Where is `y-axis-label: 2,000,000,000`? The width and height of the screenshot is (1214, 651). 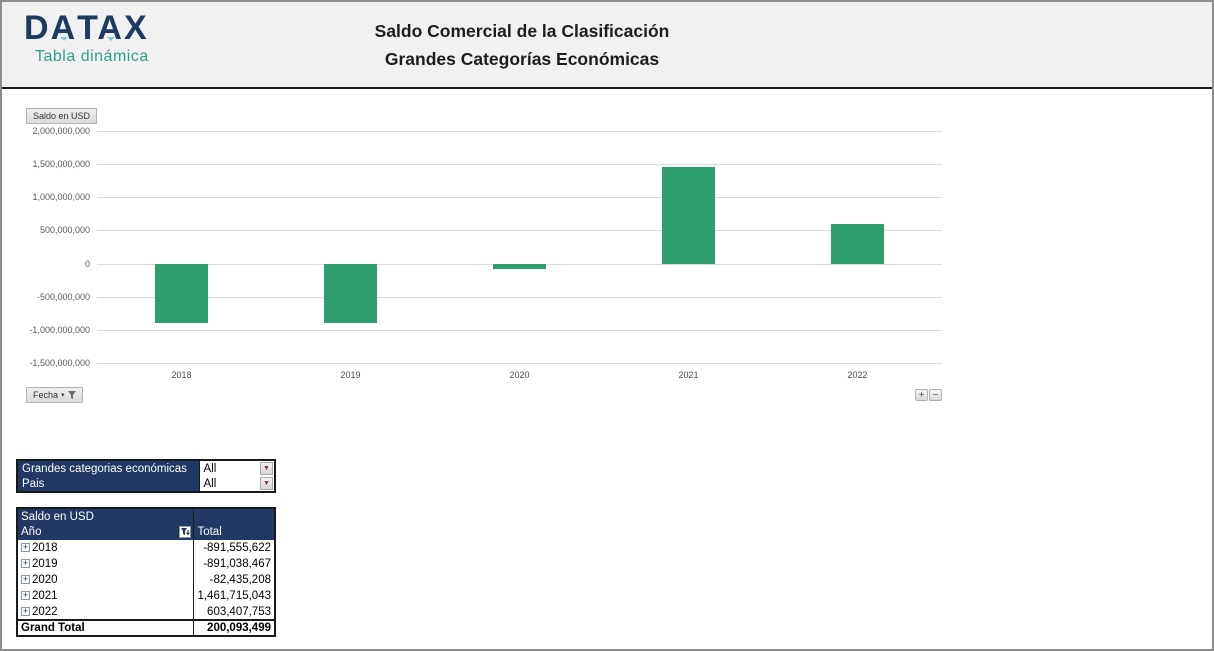 y-axis-label: 2,000,000,000 is located at coordinates (61, 131).